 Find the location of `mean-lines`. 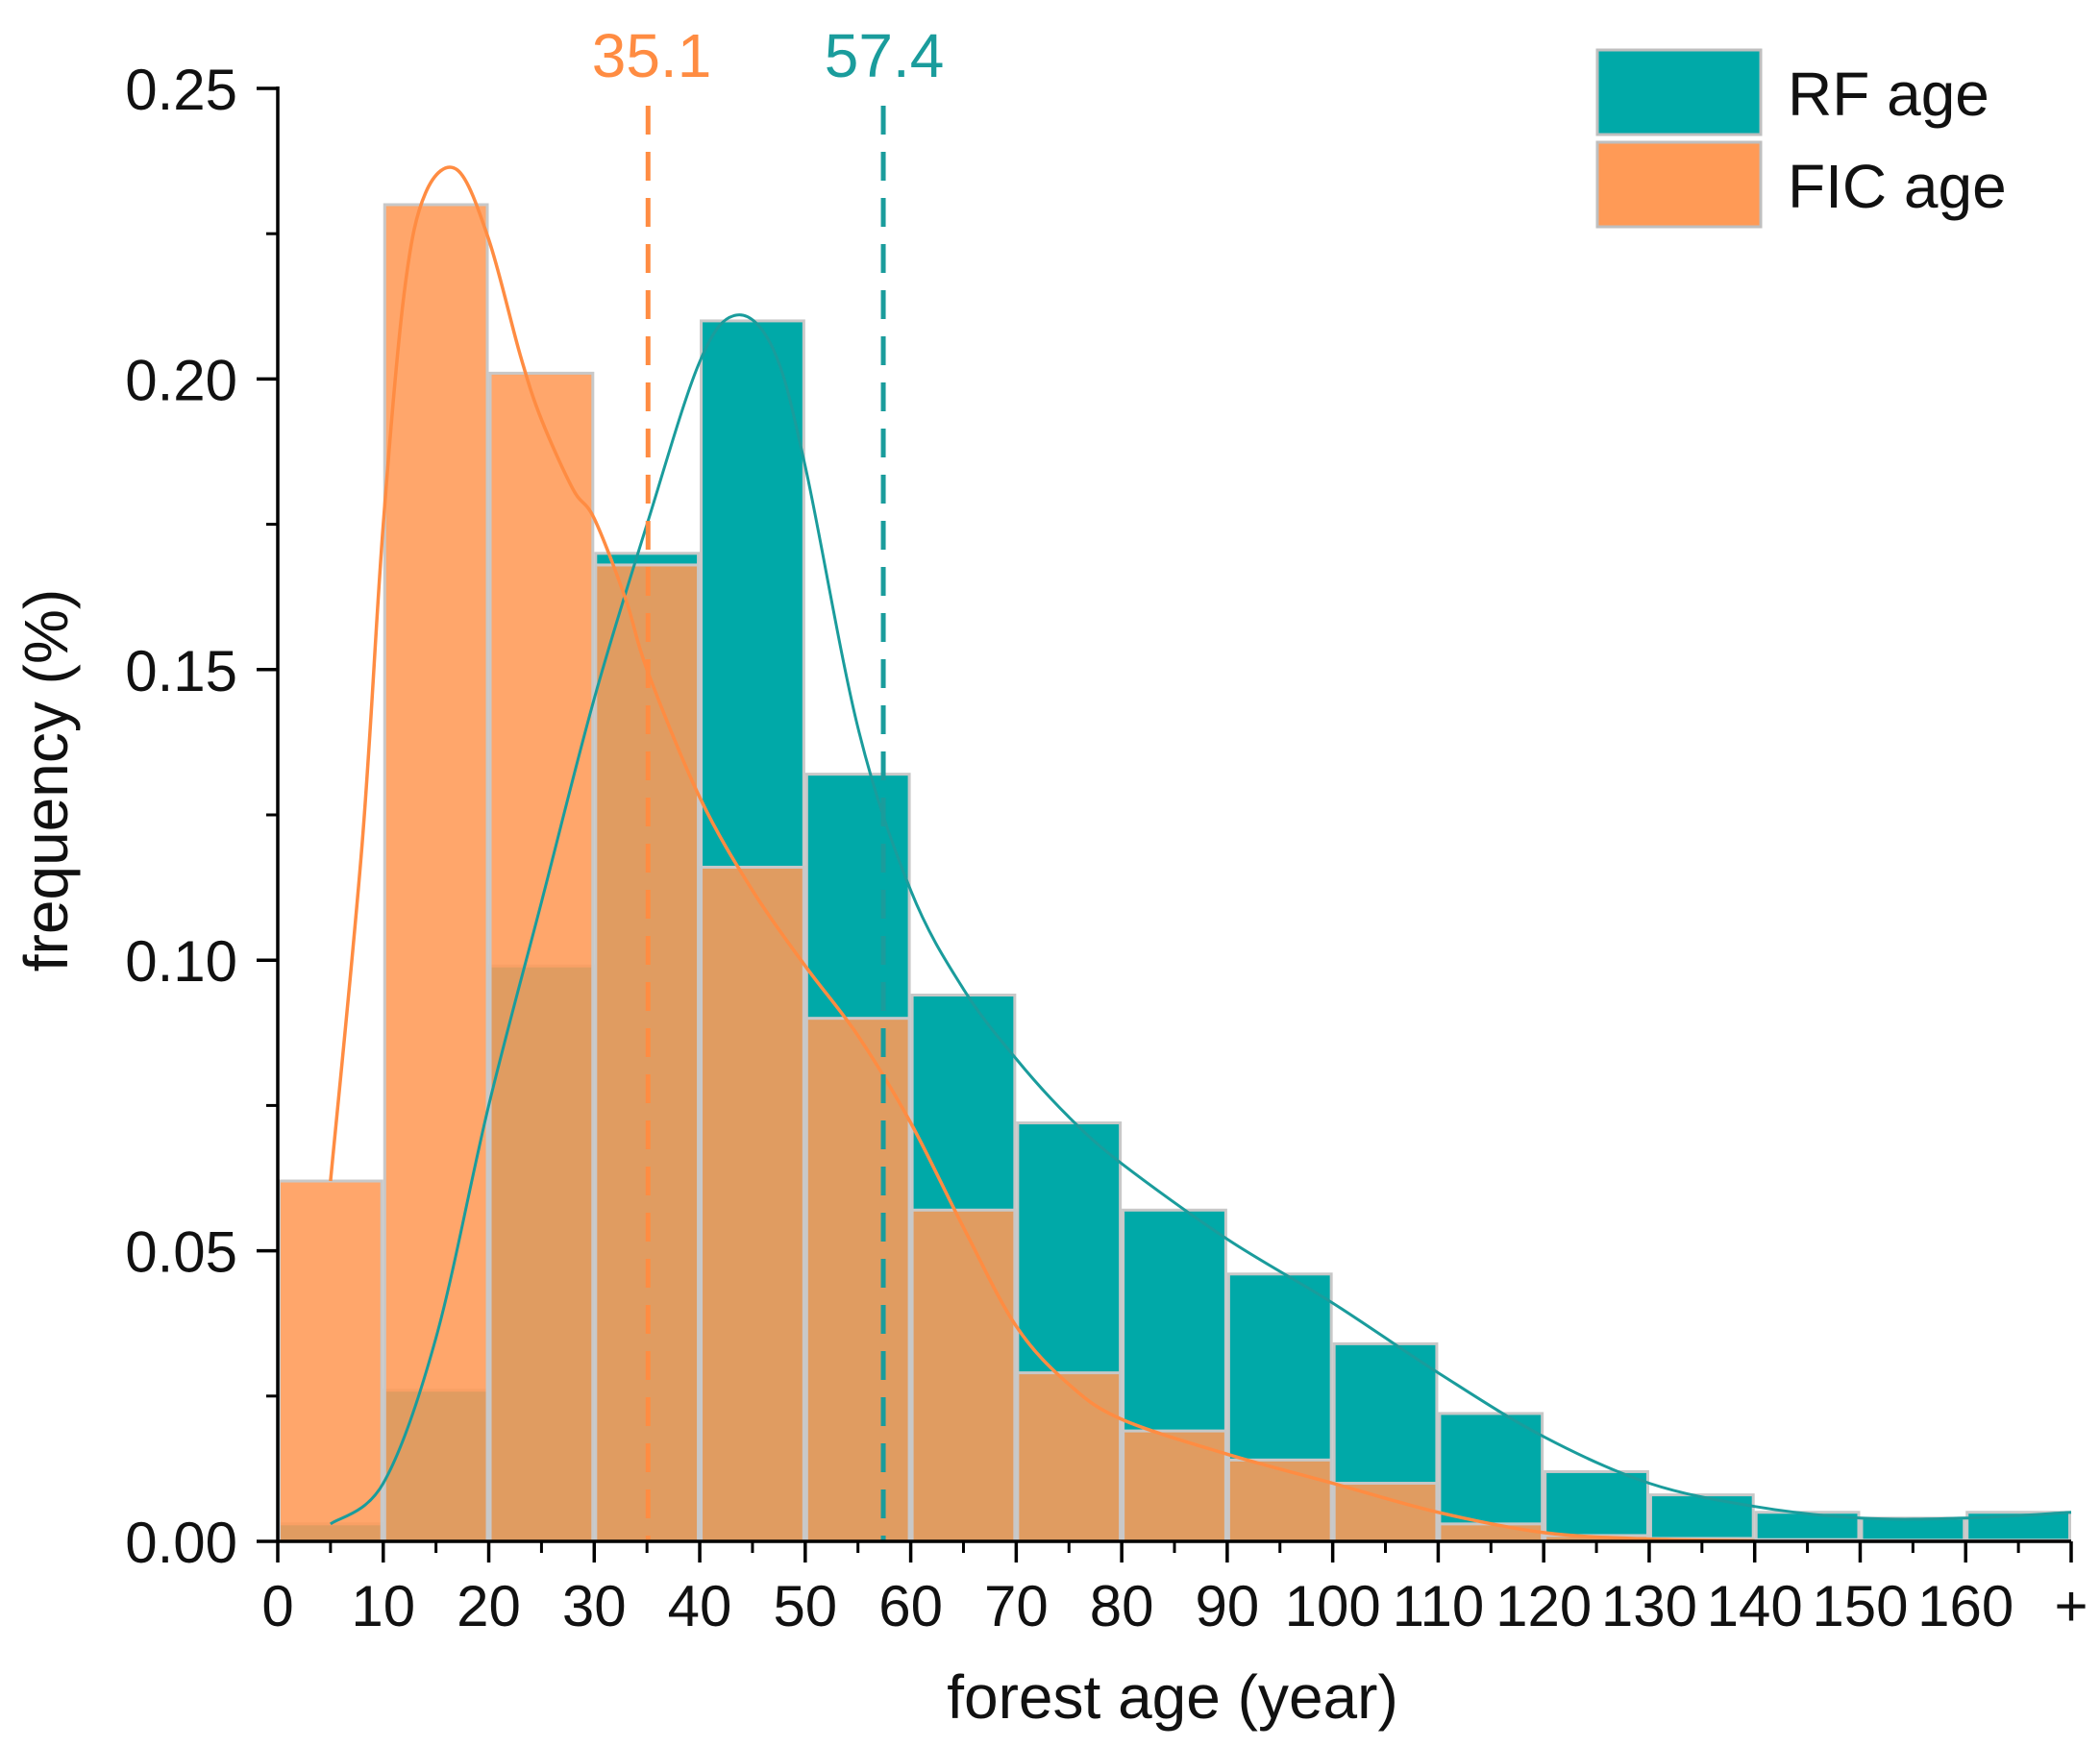

mean-lines is located at coordinates (766, 823).